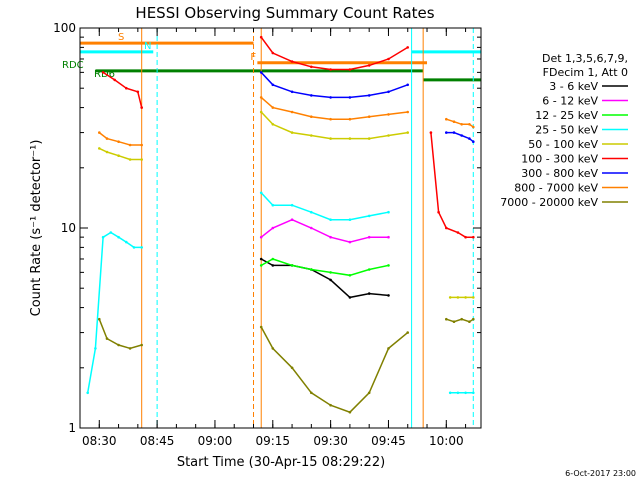  Describe the element at coordinates (559, 173) in the screenshot. I see `legend-entry-label: 300 - 800 keV` at that location.